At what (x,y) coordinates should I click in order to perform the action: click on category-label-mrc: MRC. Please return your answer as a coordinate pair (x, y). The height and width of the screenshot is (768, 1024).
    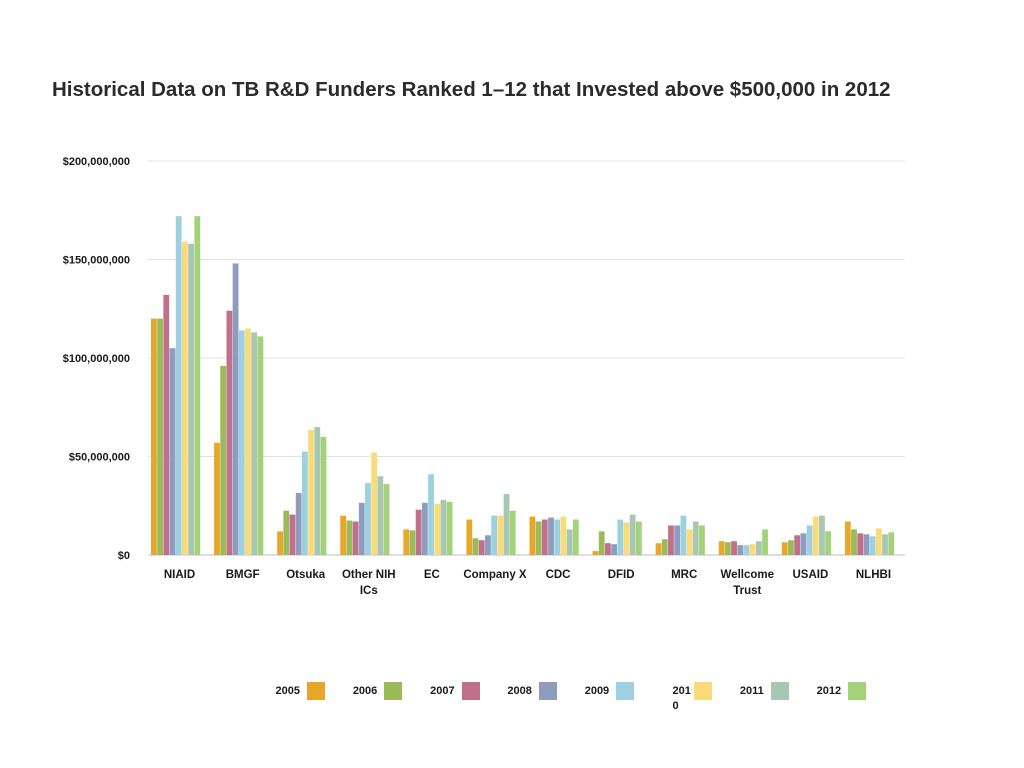
    Looking at the image, I should click on (684, 575).